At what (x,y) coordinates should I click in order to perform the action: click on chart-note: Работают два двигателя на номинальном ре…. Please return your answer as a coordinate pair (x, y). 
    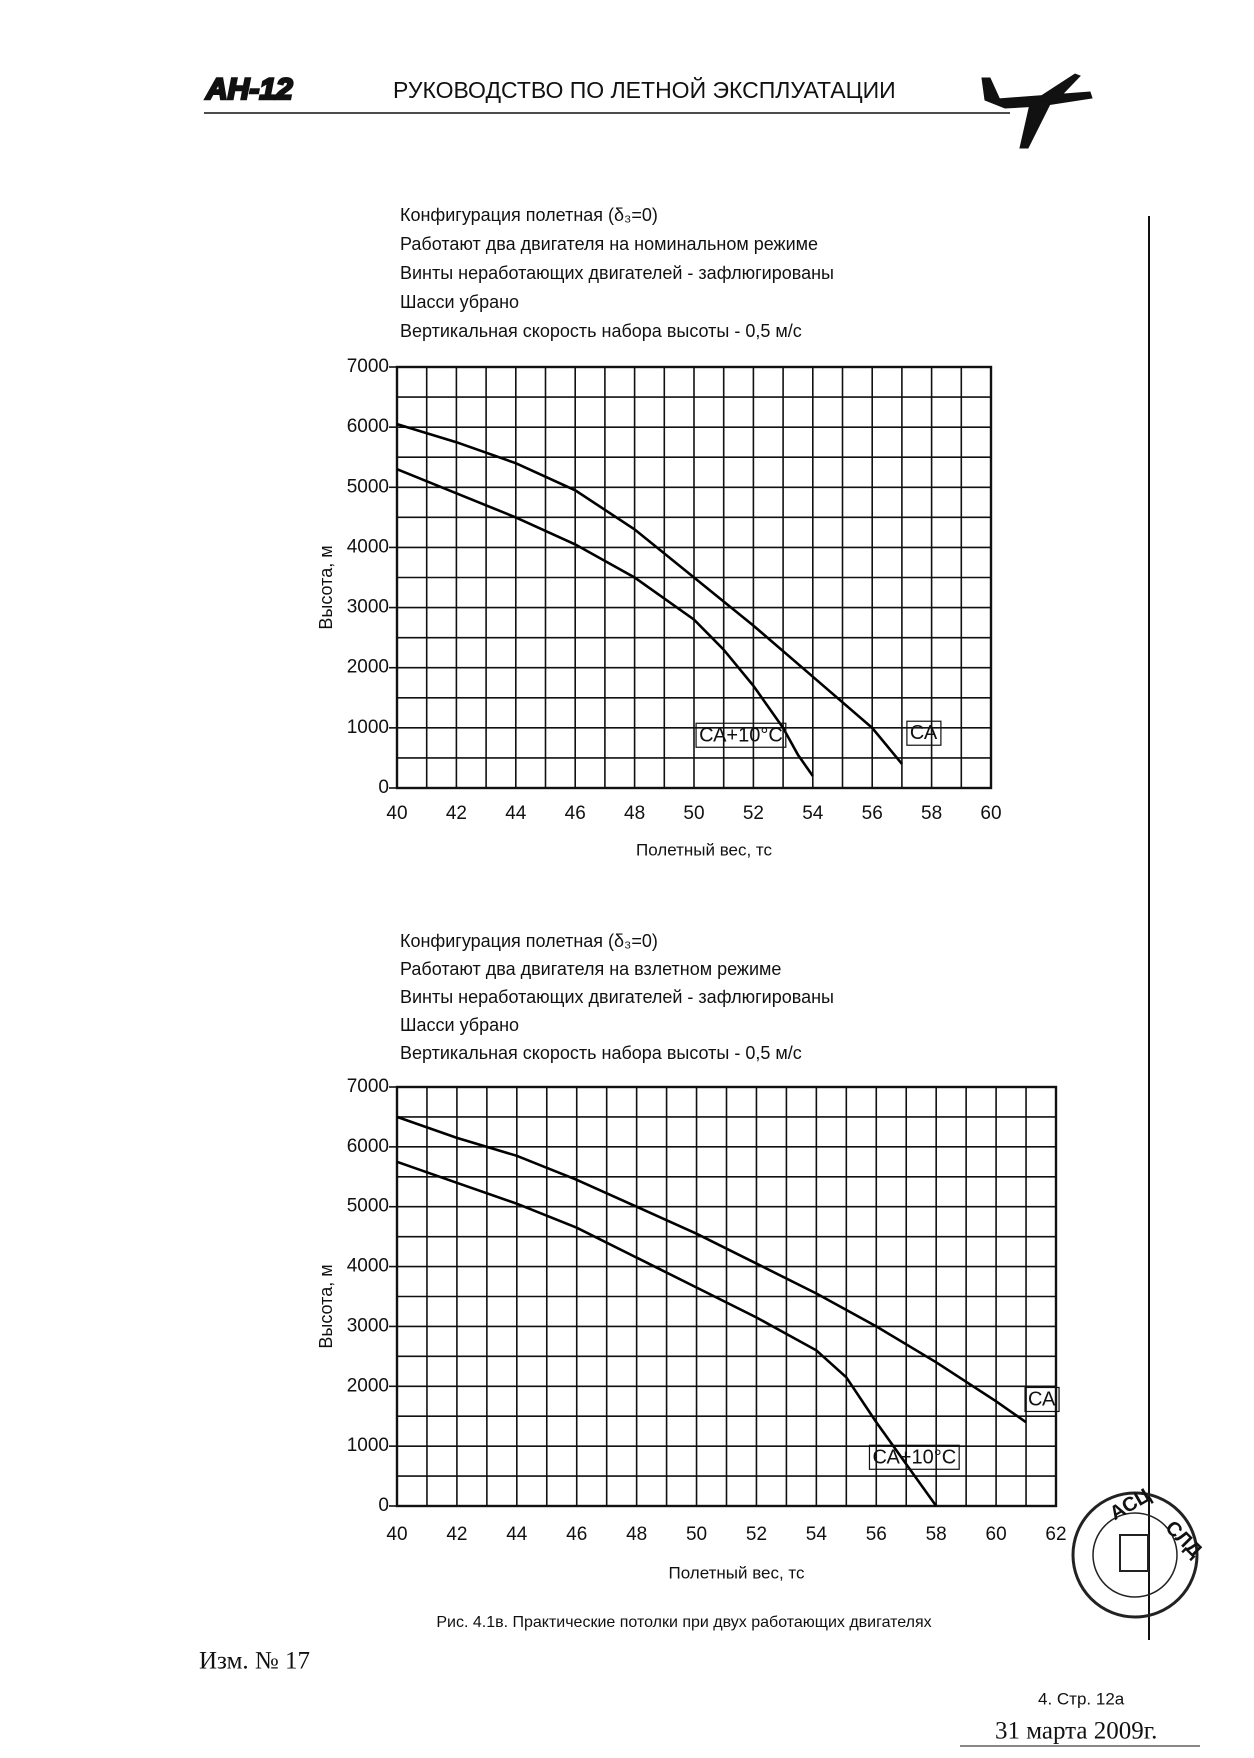
    Looking at the image, I should click on (609, 244).